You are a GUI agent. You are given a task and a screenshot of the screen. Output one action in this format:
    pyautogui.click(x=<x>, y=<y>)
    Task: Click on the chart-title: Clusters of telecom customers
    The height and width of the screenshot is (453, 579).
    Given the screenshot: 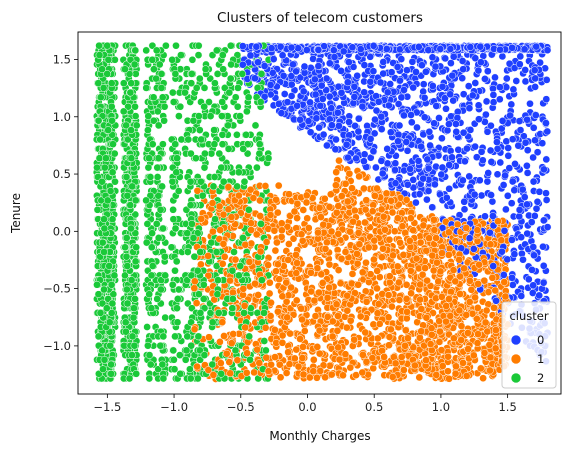 What is the action you would take?
    pyautogui.click(x=320, y=18)
    